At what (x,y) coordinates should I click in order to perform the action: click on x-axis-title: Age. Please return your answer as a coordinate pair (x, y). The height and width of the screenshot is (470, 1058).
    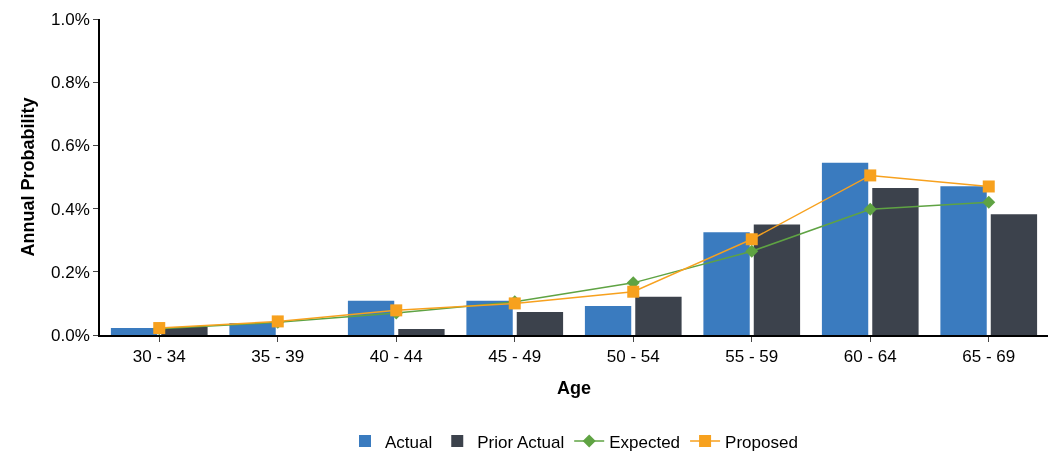
    Looking at the image, I should click on (574, 387).